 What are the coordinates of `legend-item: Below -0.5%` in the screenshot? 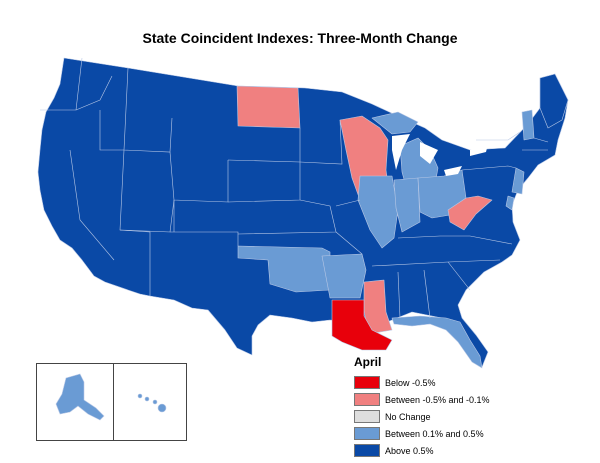 It's located at (422, 382).